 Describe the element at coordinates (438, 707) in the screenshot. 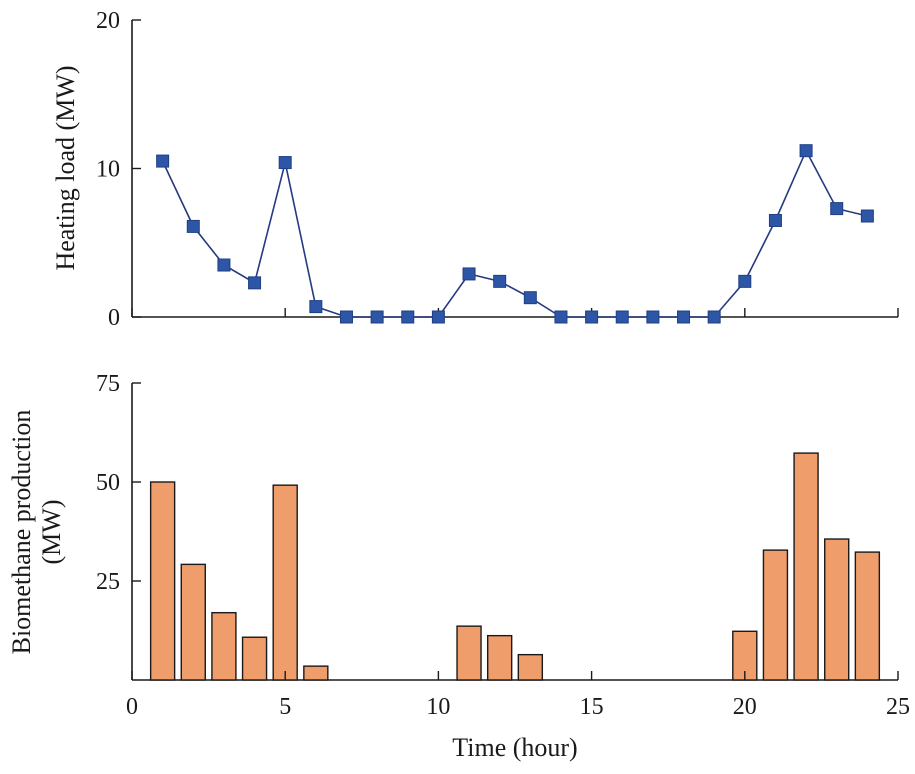

I see `bottom-x-tick-label: 10` at that location.